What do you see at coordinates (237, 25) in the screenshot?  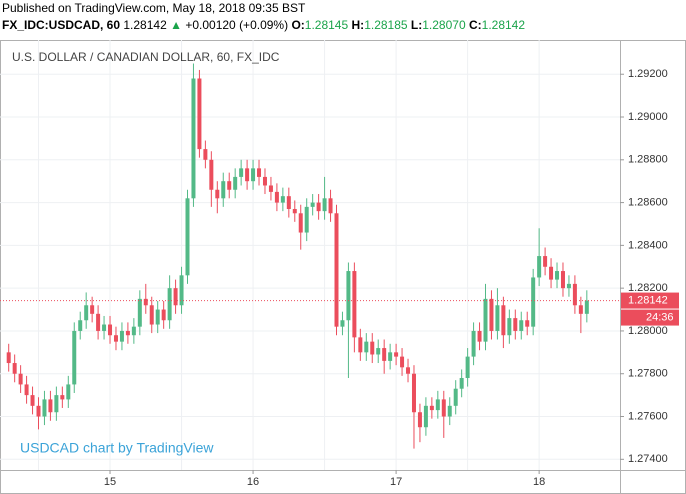 I see `change: +0.00120 (+0.09%)` at bounding box center [237, 25].